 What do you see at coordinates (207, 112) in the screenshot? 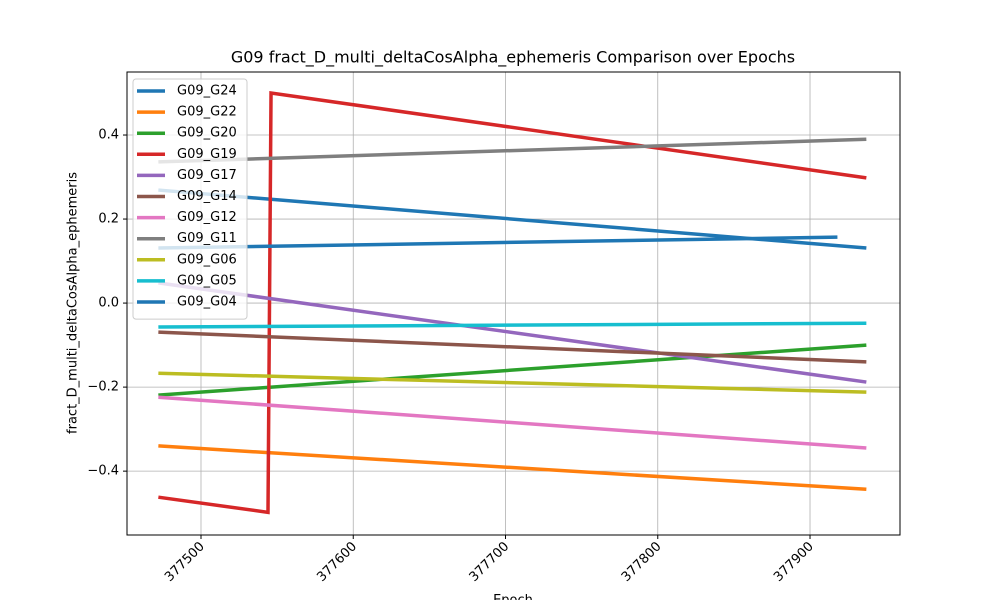
I see `legend-label: G09_G22` at bounding box center [207, 112].